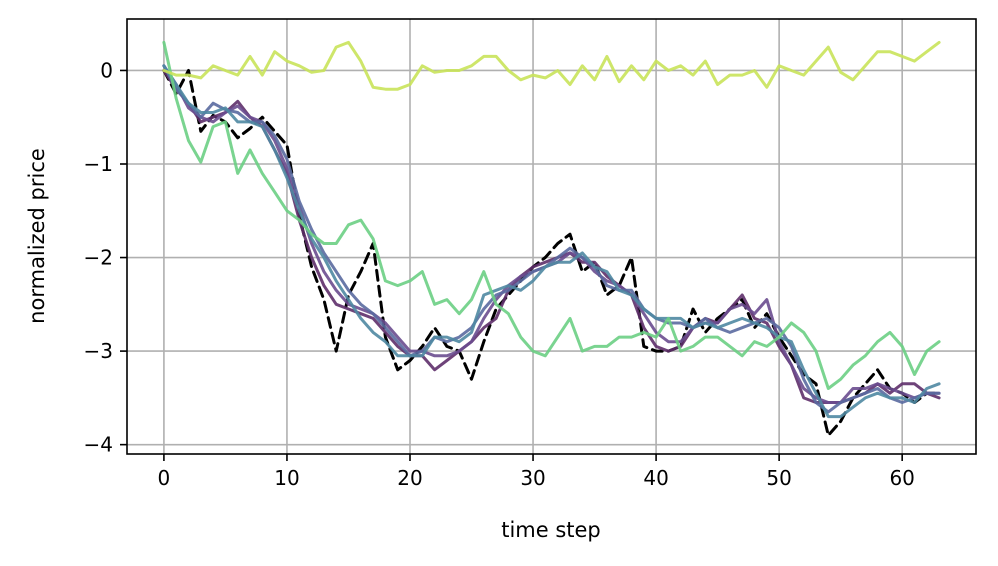 The image size is (998, 566). I want to click on y-axis-label: normalized price, so click(37, 236).